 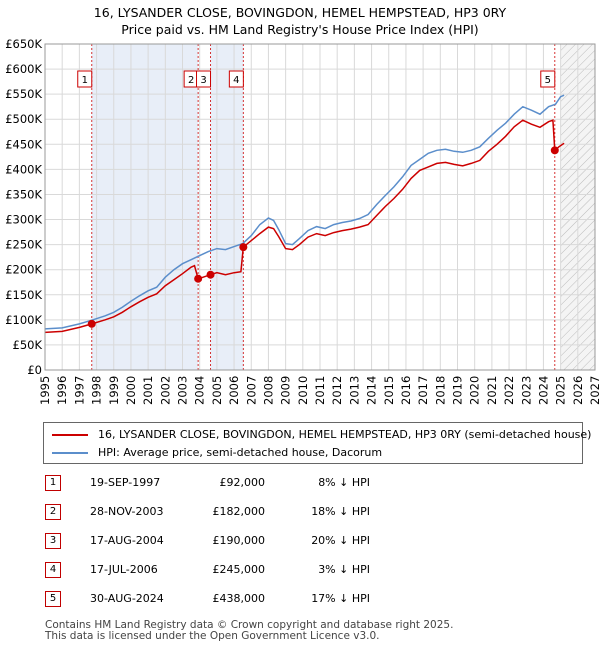 What do you see at coordinates (124, 569) in the screenshot?
I see `transaction-date: 17-JUL-2006` at bounding box center [124, 569].